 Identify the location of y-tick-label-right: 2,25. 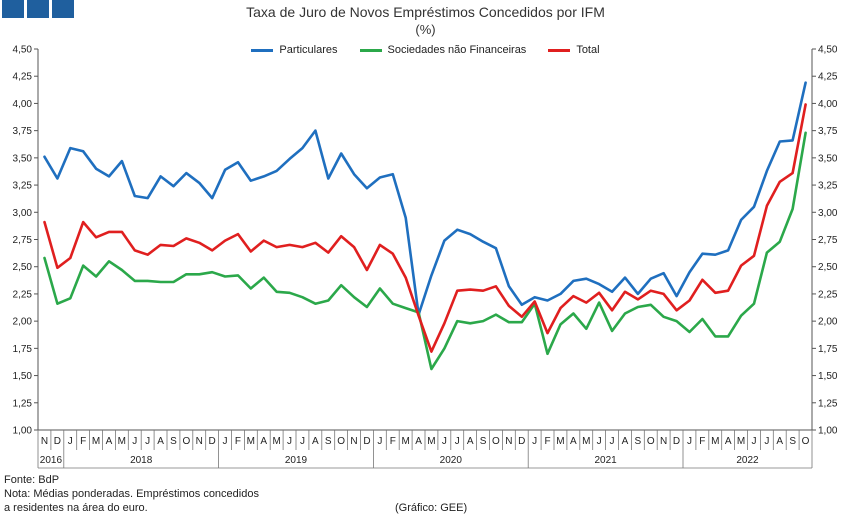
(828, 294).